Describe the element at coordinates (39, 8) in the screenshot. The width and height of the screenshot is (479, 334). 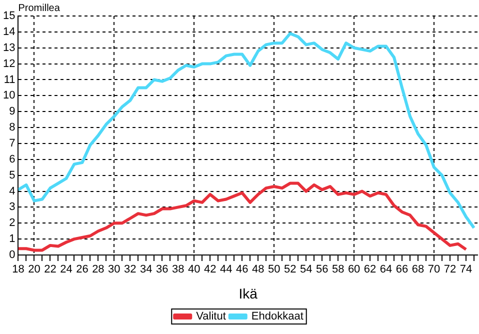
I see `y-axis-title: Promillea` at that location.